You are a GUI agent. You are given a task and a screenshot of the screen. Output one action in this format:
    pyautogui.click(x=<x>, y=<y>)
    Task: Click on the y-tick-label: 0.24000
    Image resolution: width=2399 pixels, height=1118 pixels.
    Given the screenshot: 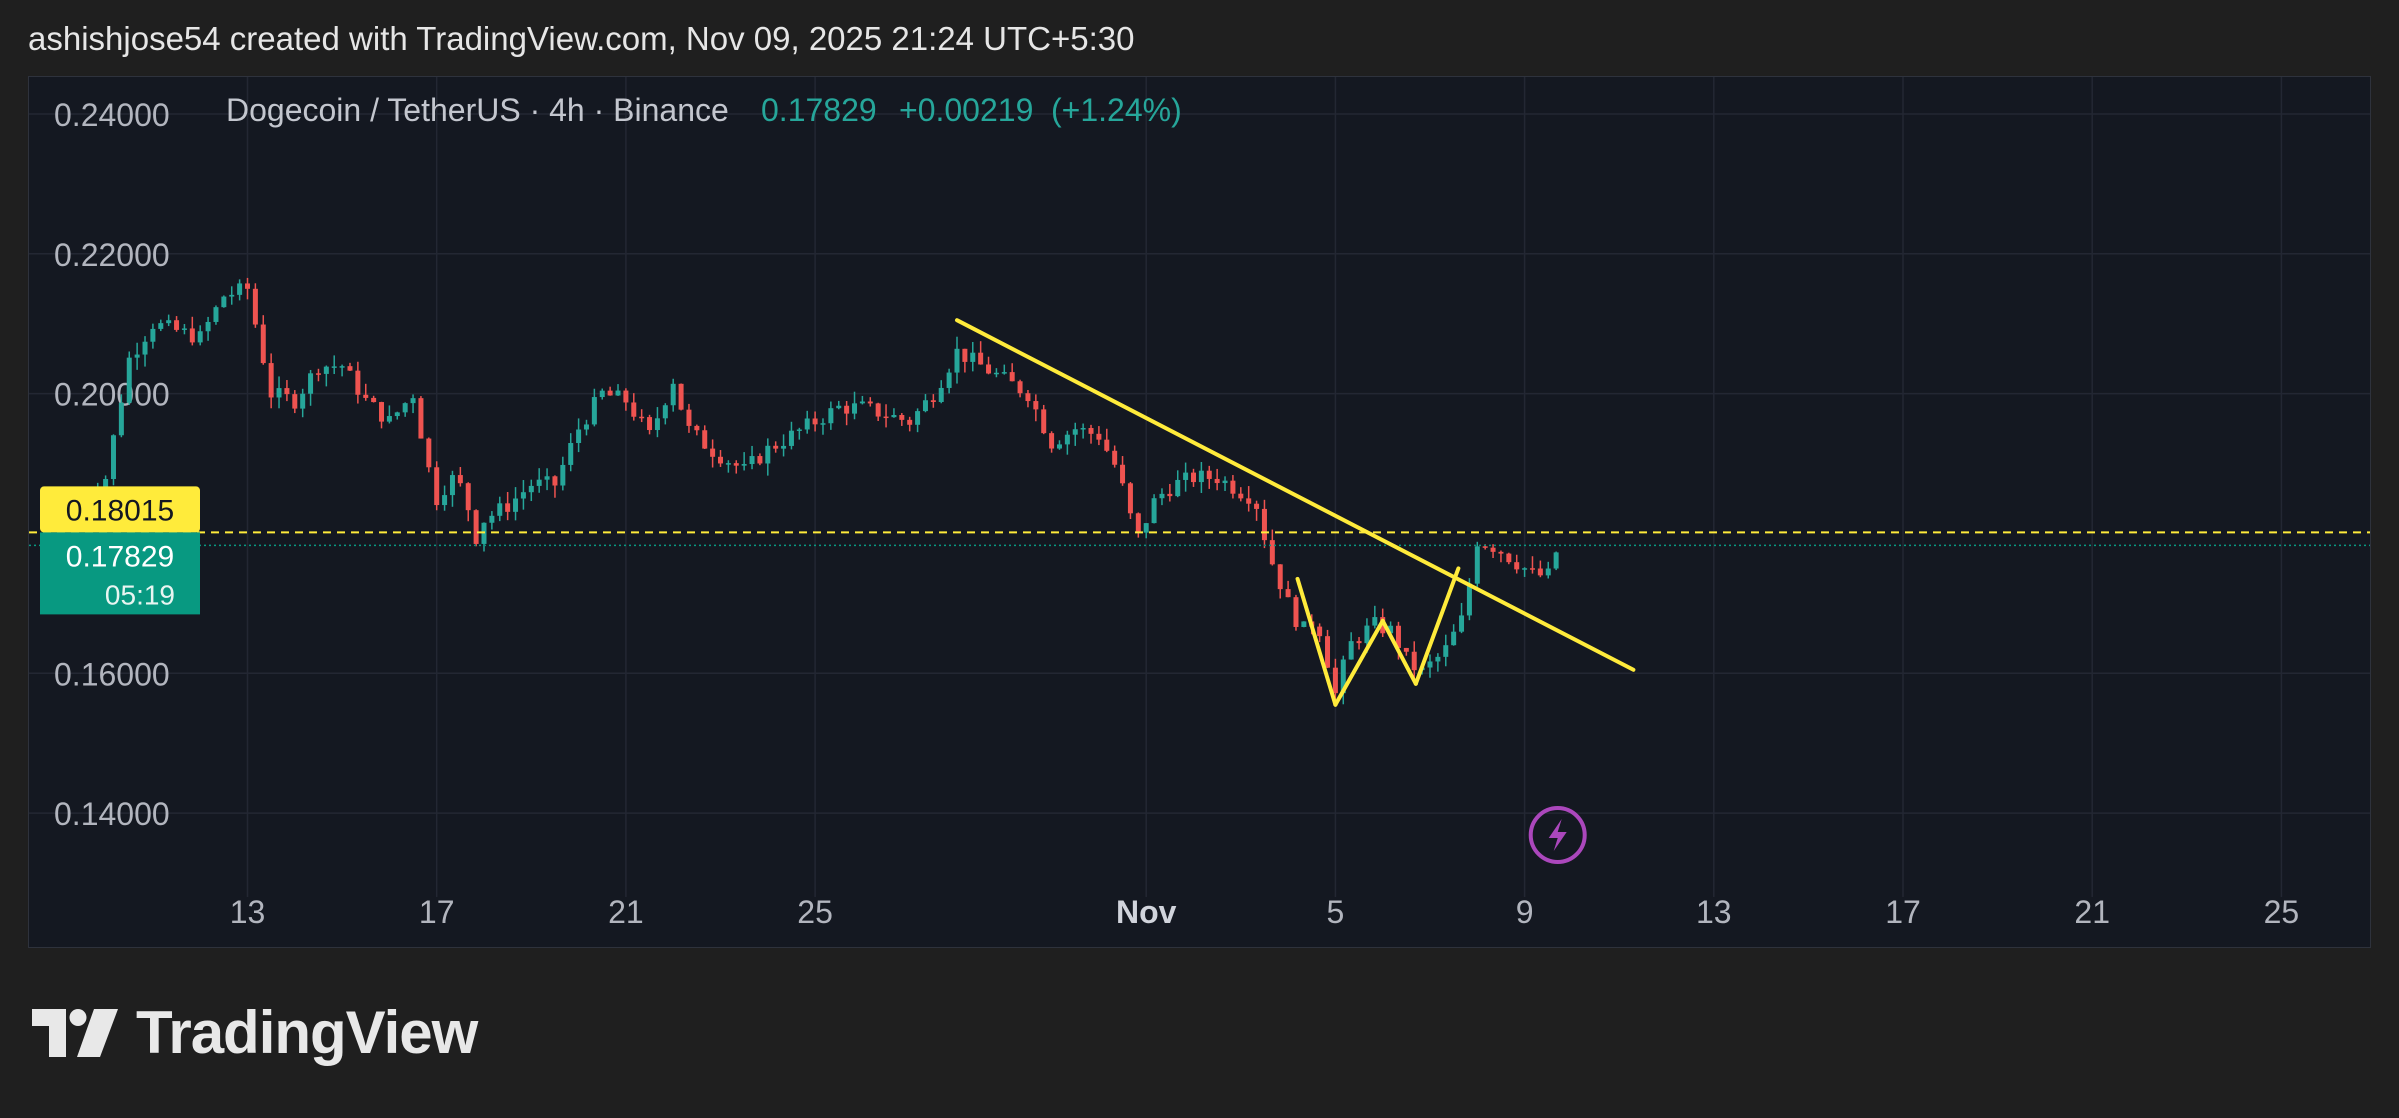 What is the action you would take?
    pyautogui.click(x=112, y=115)
    